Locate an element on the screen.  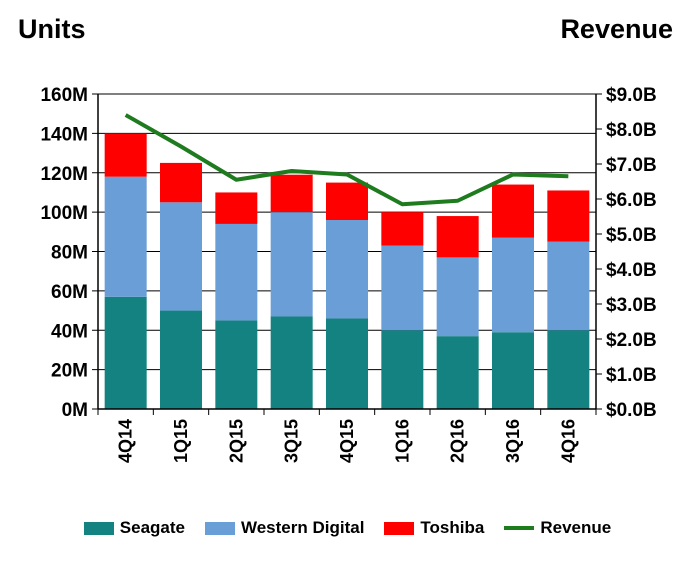
y-right-tick-label: $2.0B is located at coordinates (631, 340).